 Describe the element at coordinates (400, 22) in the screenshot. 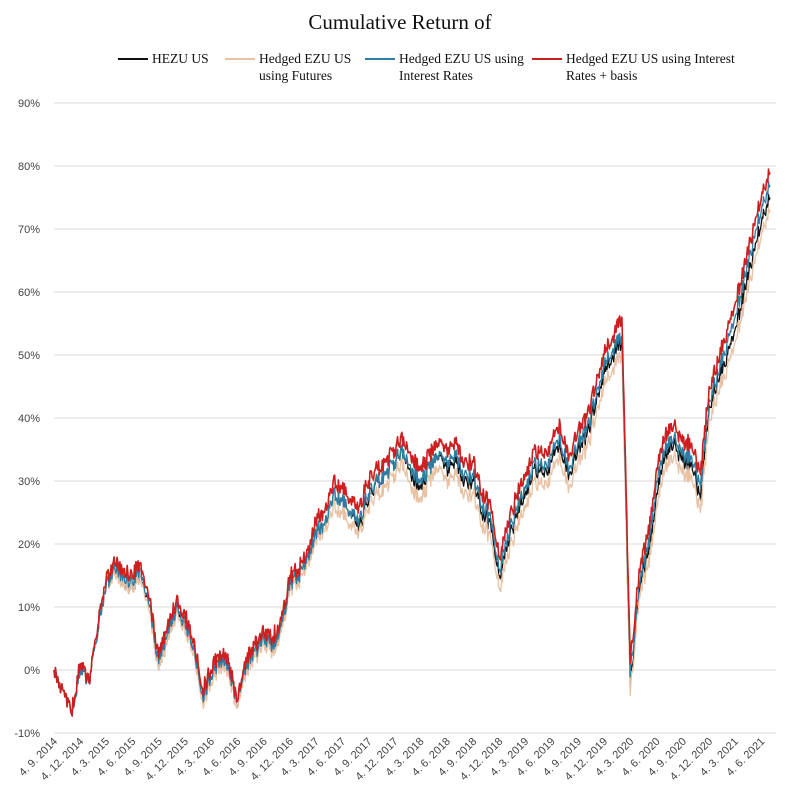

I see `chart-title: Cumulative Return of` at that location.